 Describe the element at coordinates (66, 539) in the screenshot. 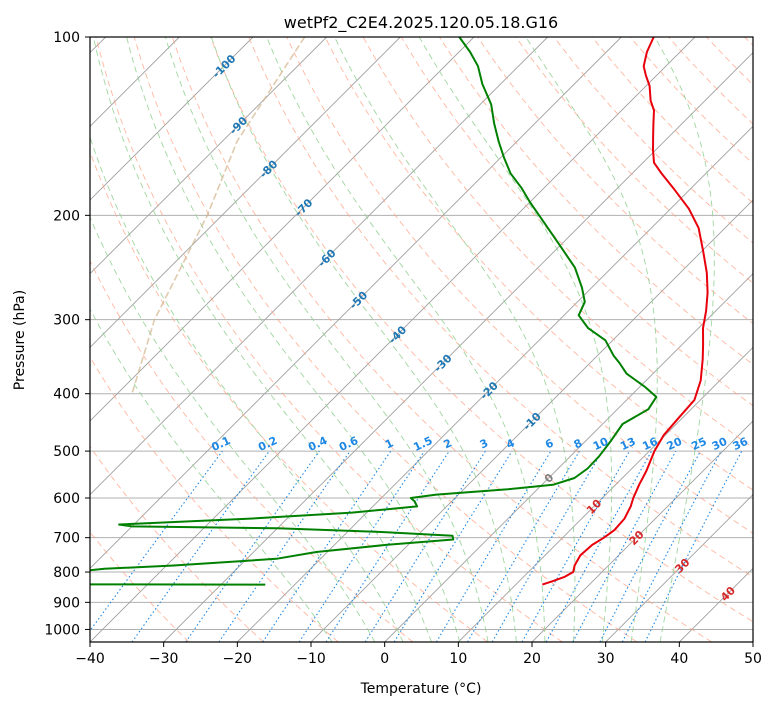

I see `y-tick-label: 700` at that location.